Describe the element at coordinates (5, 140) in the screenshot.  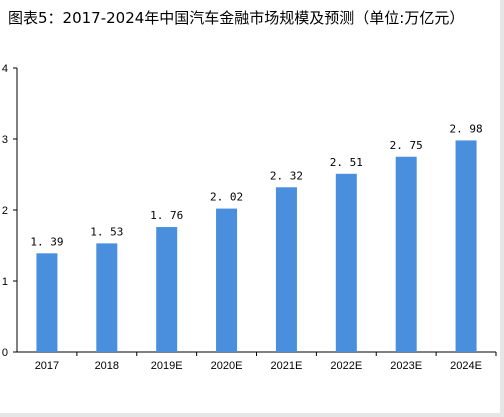
I see `y-tick-label: 3` at that location.